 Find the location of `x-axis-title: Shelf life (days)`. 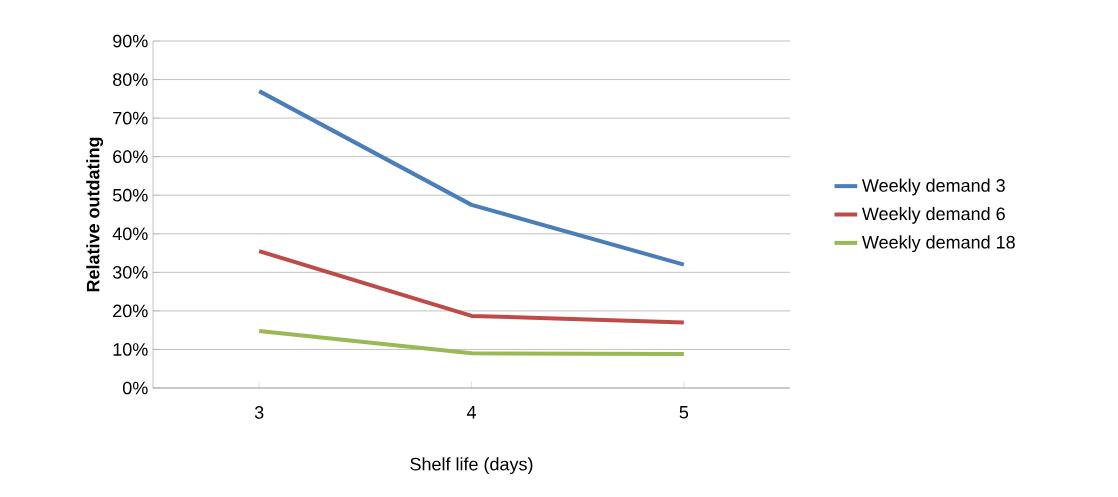

x-axis-title: Shelf life (days) is located at coordinates (471, 466).